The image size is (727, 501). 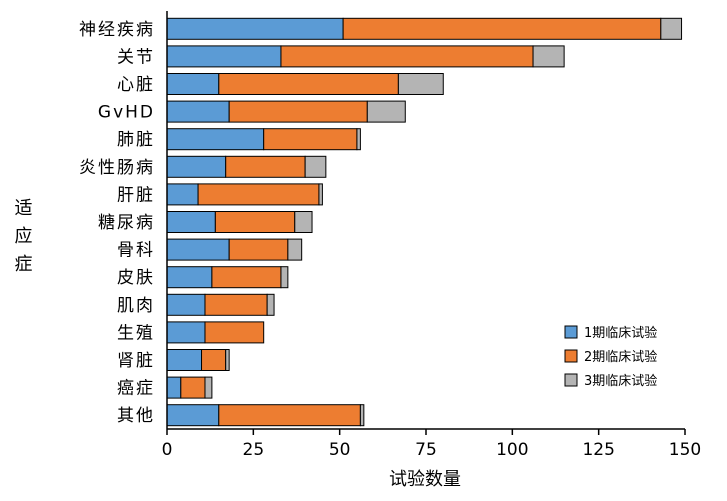 What do you see at coordinates (136, 251) in the screenshot?
I see `category-label: 骨科` at bounding box center [136, 251].